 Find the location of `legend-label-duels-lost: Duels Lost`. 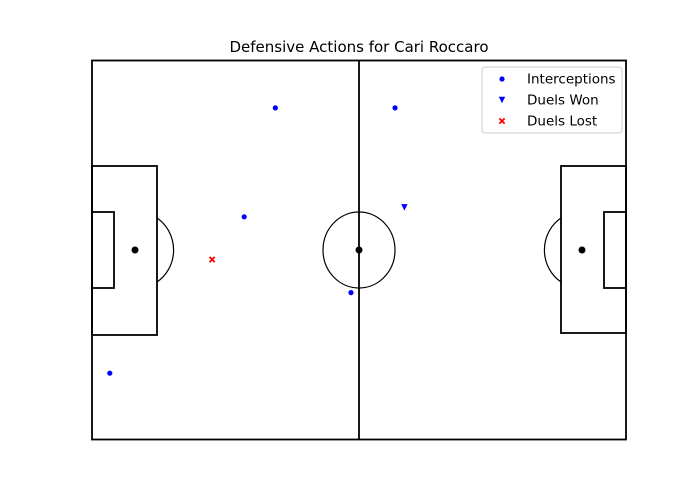

legend-label-duels-lost: Duels Lost is located at coordinates (562, 122).